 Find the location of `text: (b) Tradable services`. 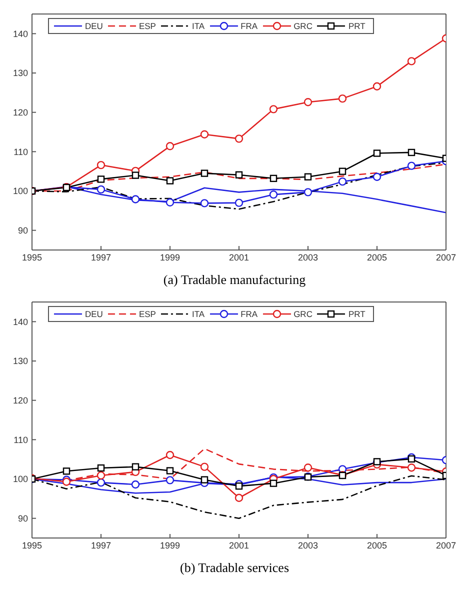

text: (b) Tradable services is located at coordinates (234, 568).